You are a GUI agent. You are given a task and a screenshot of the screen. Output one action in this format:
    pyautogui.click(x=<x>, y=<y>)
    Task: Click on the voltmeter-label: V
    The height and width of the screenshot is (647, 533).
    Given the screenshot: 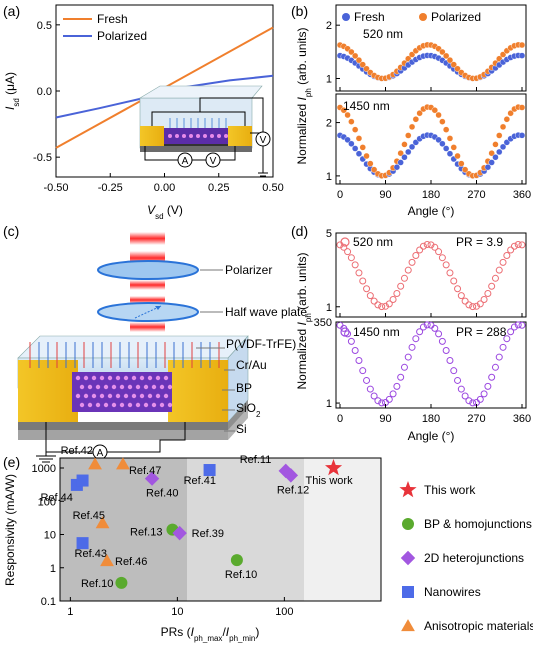 What is the action you would take?
    pyautogui.click(x=213, y=161)
    